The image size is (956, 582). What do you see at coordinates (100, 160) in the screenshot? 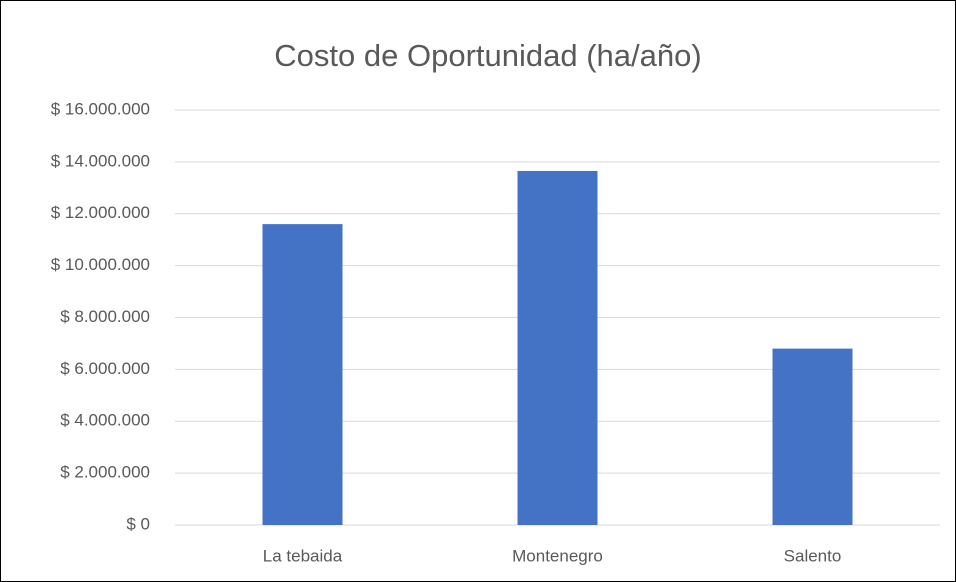
I see `y-tick-label: $ 14.000.000` at bounding box center [100, 160].